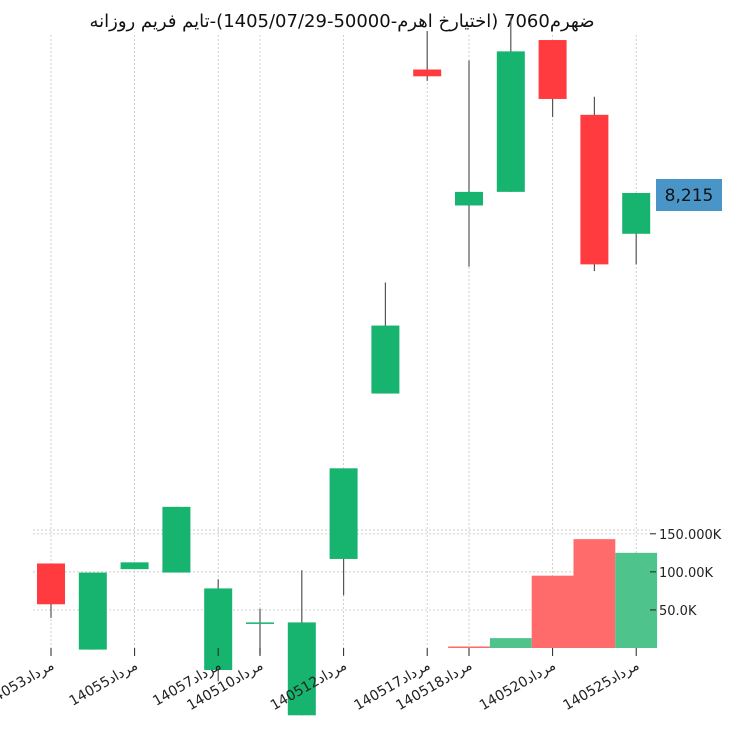  Describe the element at coordinates (678, 611) in the screenshot. I see `volume-tick-label: 50.0K` at that location.